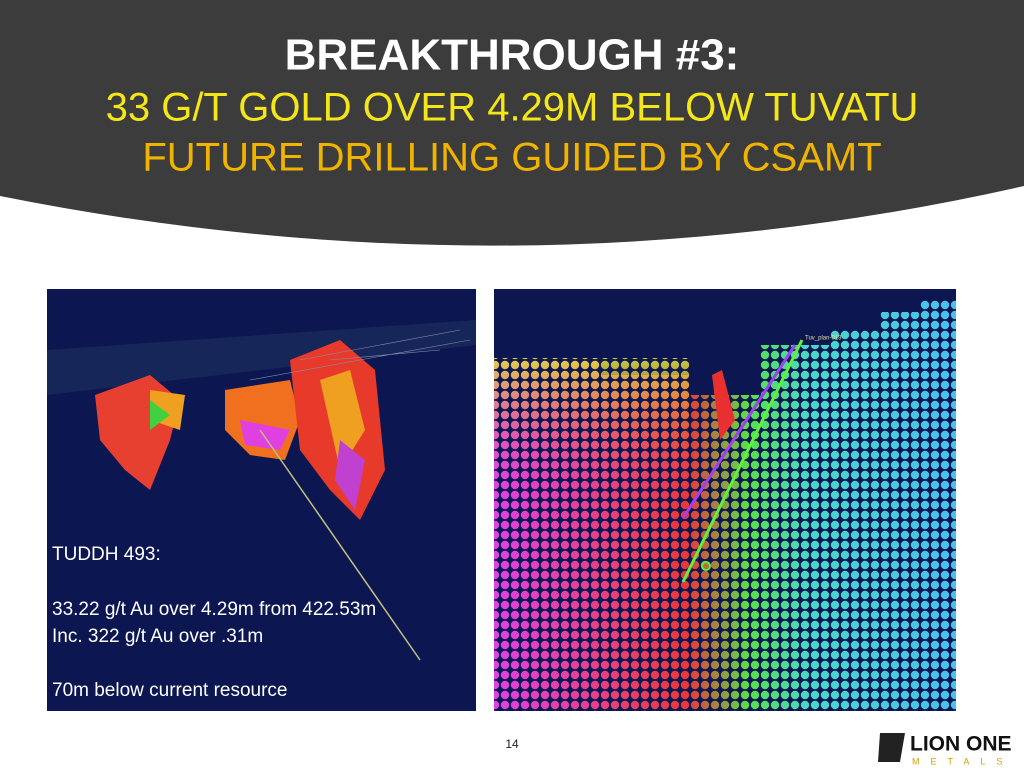  Describe the element at coordinates (170, 690) in the screenshot. I see `result-line: 70m below current resource` at that location.